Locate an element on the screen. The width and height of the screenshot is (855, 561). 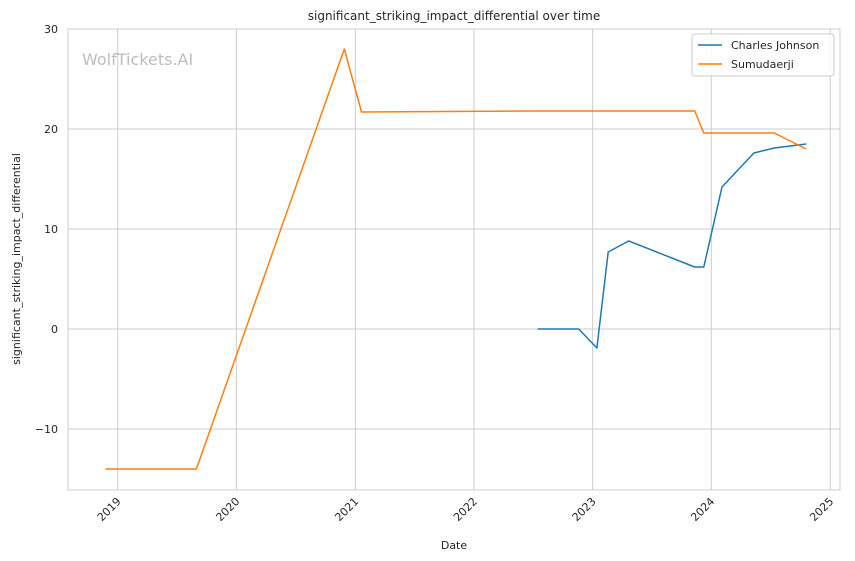
y-tick-label: 20 is located at coordinates (51, 129).